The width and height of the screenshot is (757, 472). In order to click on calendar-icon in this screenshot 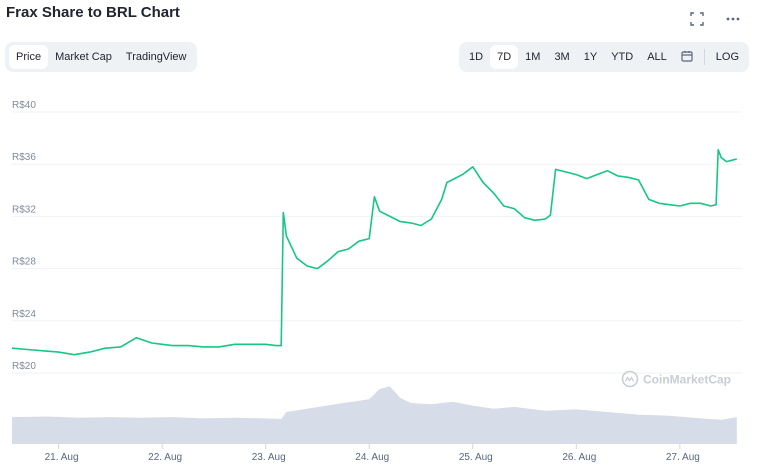, I will do `click(687, 56)`.